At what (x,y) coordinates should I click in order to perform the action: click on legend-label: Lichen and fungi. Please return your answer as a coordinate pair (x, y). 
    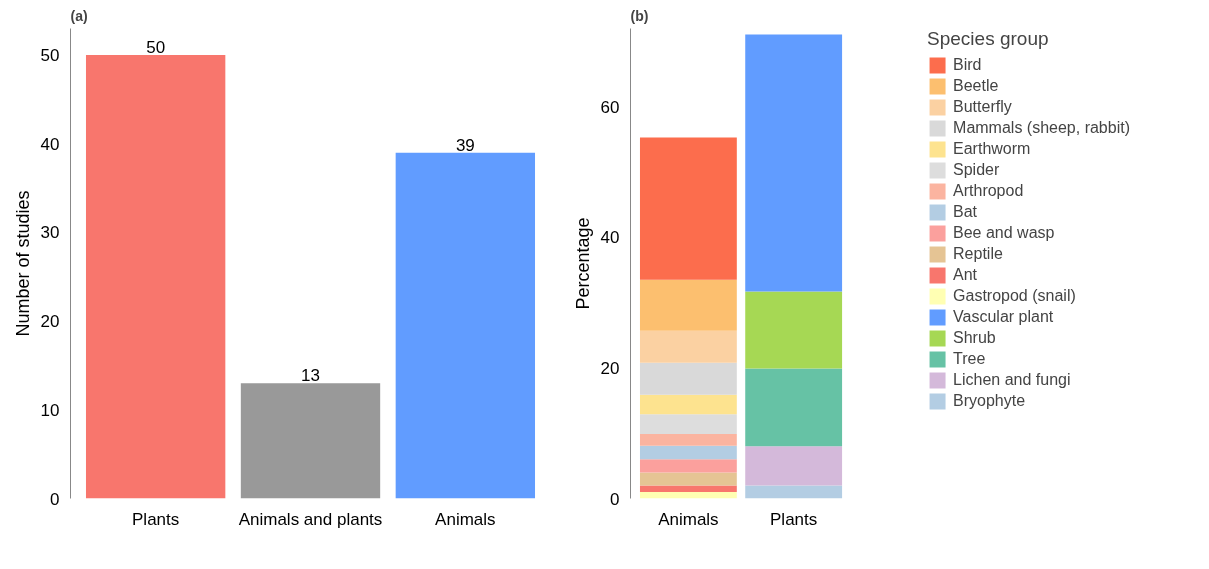
    Looking at the image, I should click on (1012, 380).